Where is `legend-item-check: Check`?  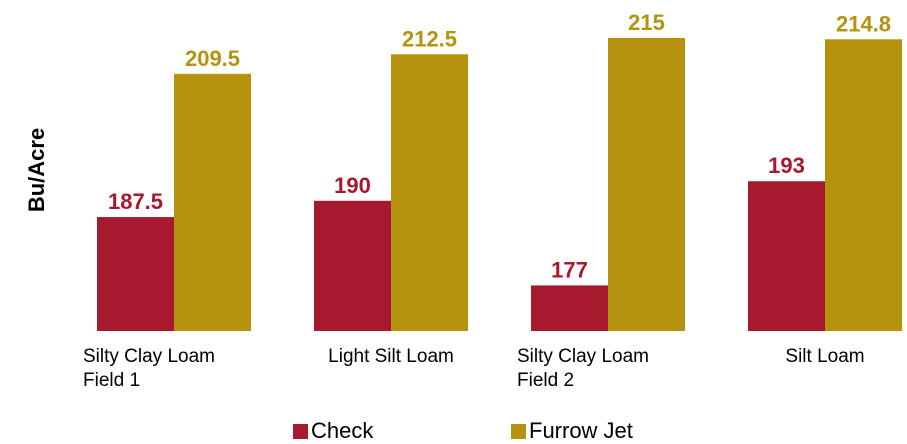
legend-item-check: Check is located at coordinates (333, 431).